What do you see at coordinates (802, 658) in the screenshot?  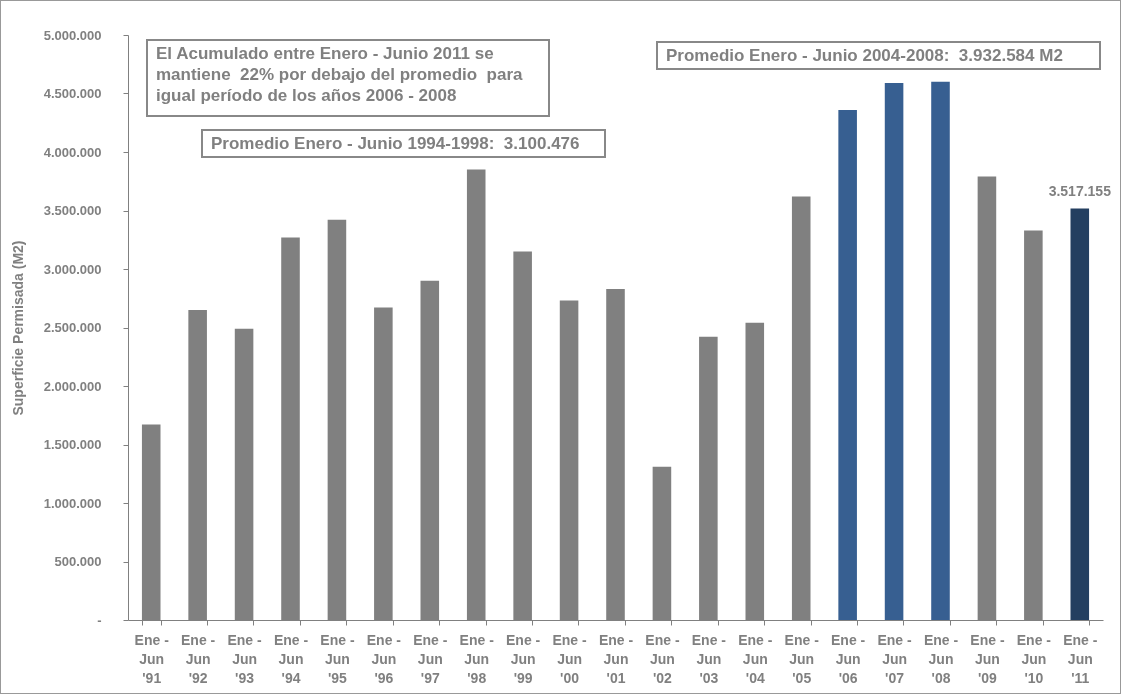 I see `x-tick-label: Ene - Jun '05` at bounding box center [802, 658].